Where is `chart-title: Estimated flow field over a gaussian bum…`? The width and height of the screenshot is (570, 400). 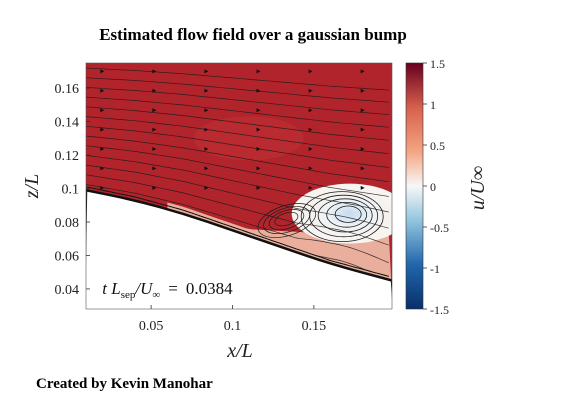
chart-title: Estimated flow field over a gaussian bum… is located at coordinates (253, 34).